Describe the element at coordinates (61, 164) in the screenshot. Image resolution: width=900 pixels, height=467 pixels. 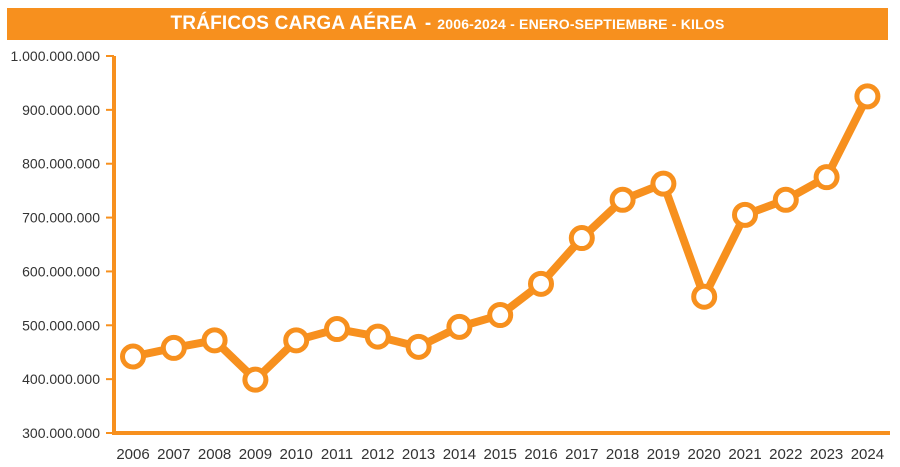
I see `y-tick-label: 800.000.000` at that location.